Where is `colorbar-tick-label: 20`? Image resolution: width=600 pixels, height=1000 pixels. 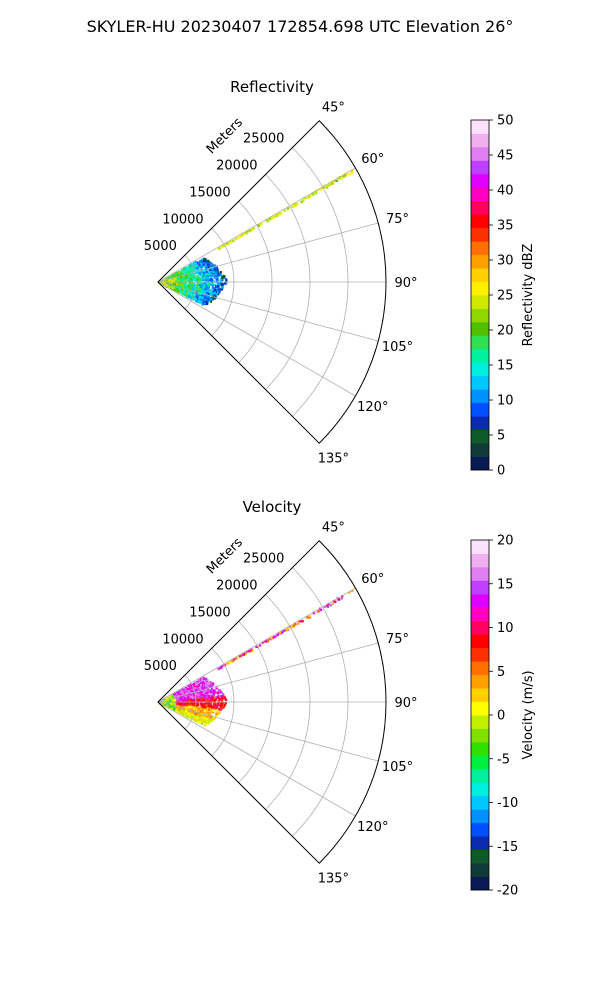
colorbar-tick-label: 20 is located at coordinates (505, 331).